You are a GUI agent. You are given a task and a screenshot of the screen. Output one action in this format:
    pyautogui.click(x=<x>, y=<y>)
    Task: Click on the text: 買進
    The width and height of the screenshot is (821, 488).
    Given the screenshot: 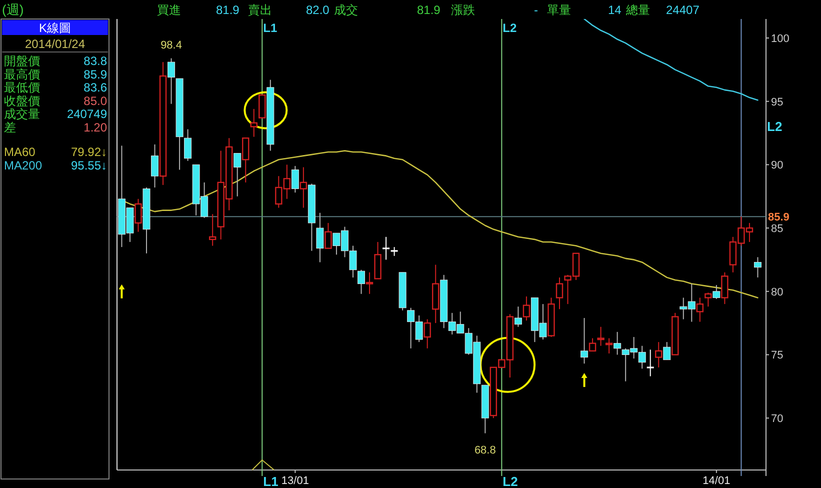 What is the action you would take?
    pyautogui.click(x=169, y=10)
    